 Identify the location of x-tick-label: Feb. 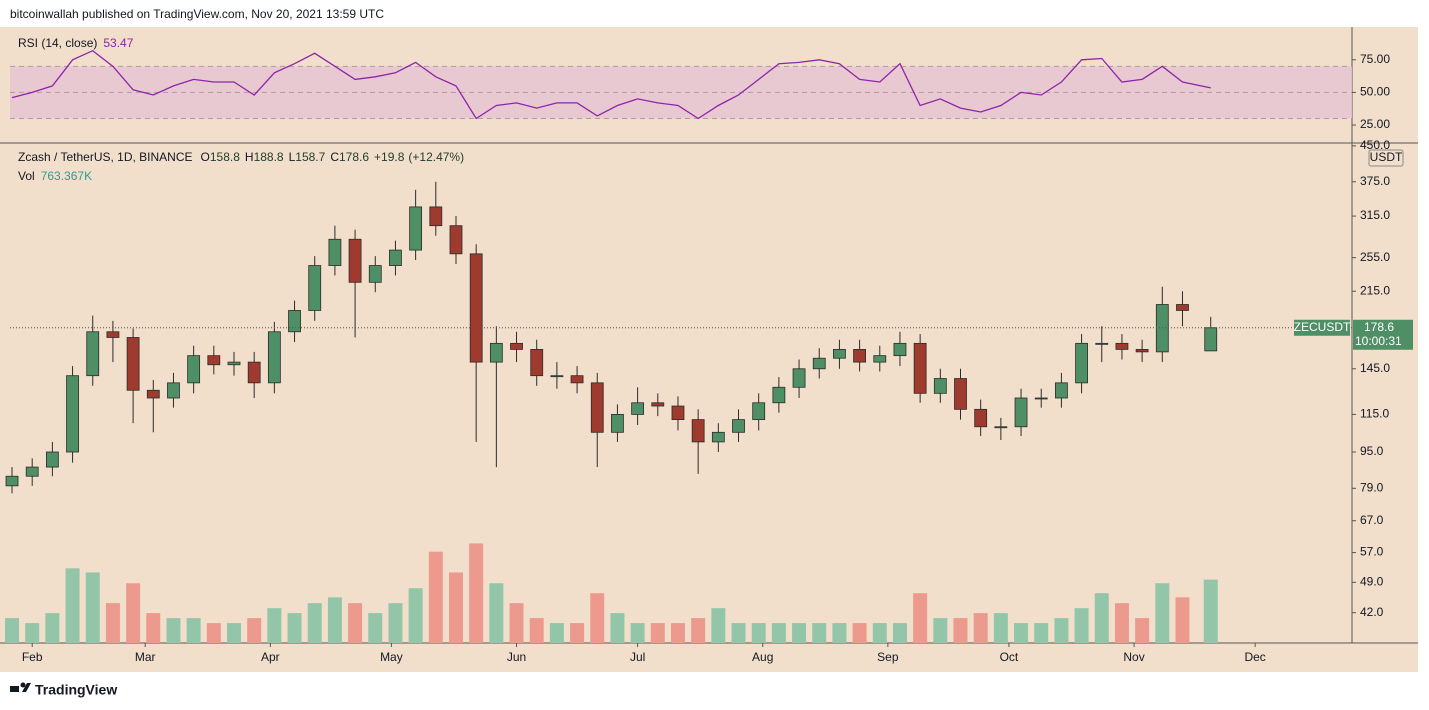
(32, 657).